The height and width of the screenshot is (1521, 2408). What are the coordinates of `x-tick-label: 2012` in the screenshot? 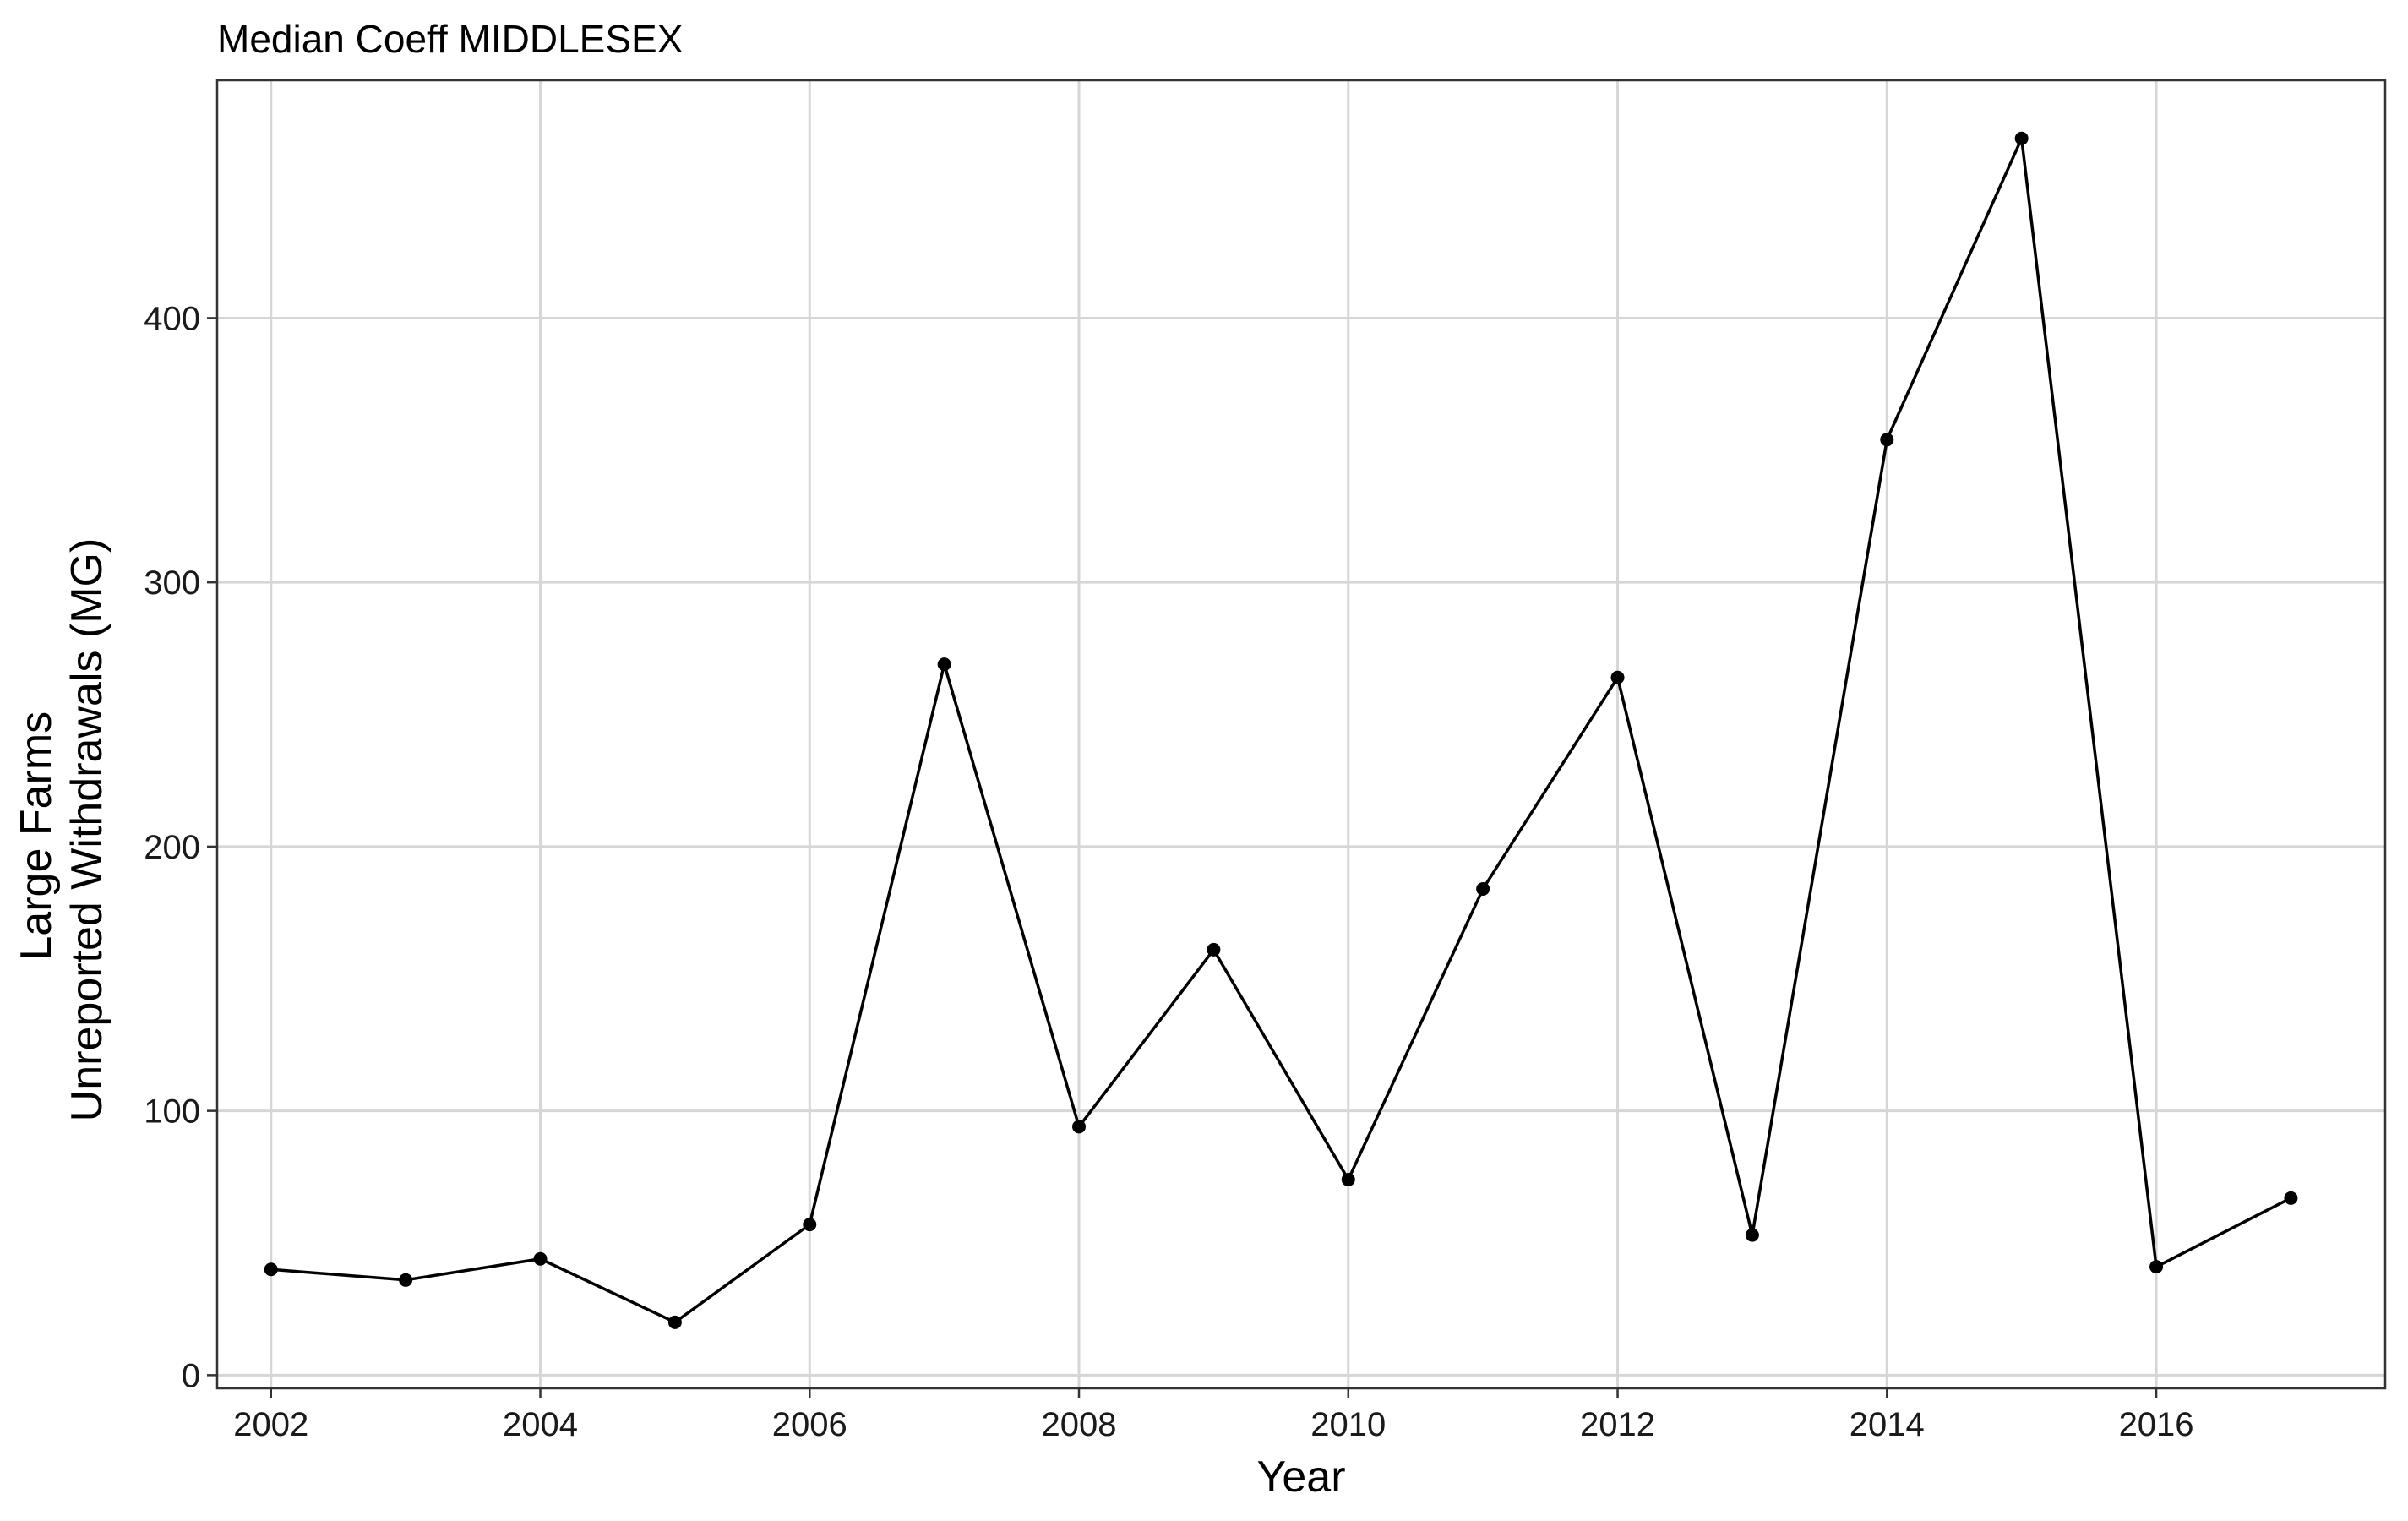 It's located at (1617, 1424).